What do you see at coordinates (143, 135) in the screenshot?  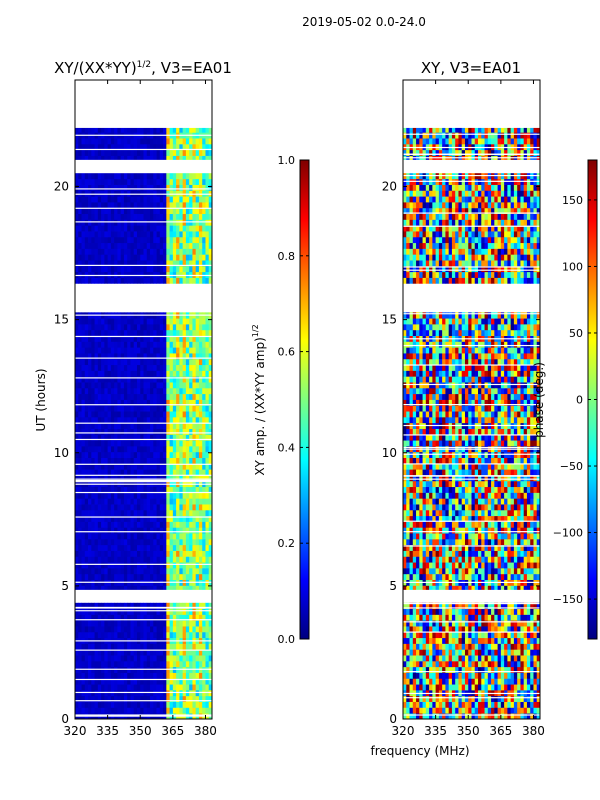 I see `flagged-line` at bounding box center [143, 135].